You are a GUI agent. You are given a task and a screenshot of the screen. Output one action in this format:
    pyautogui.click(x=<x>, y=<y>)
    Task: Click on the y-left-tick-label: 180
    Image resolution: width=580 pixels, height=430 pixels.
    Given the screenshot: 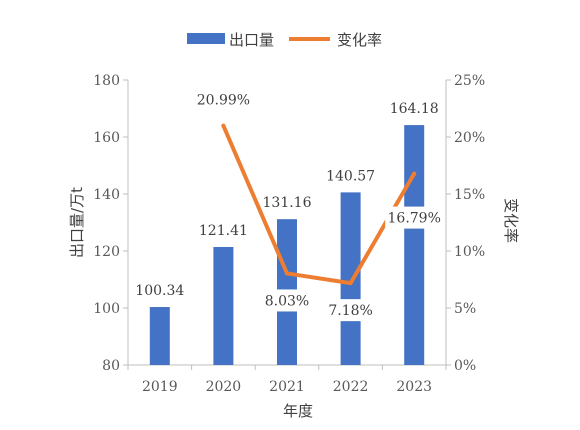 What is the action you would take?
    pyautogui.click(x=106, y=81)
    